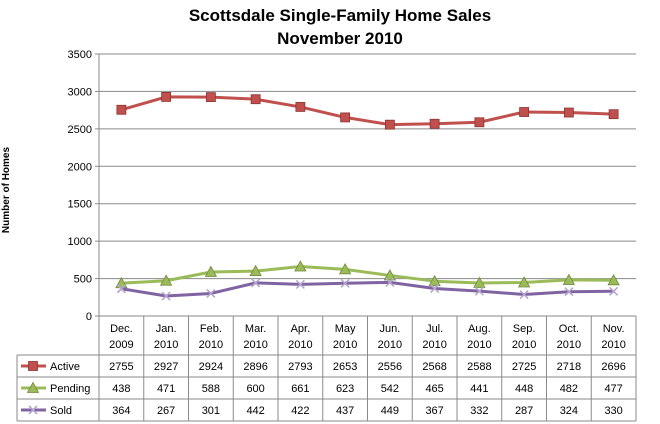 This screenshot has width=660, height=424. I want to click on series-line-sold, so click(367, 289).